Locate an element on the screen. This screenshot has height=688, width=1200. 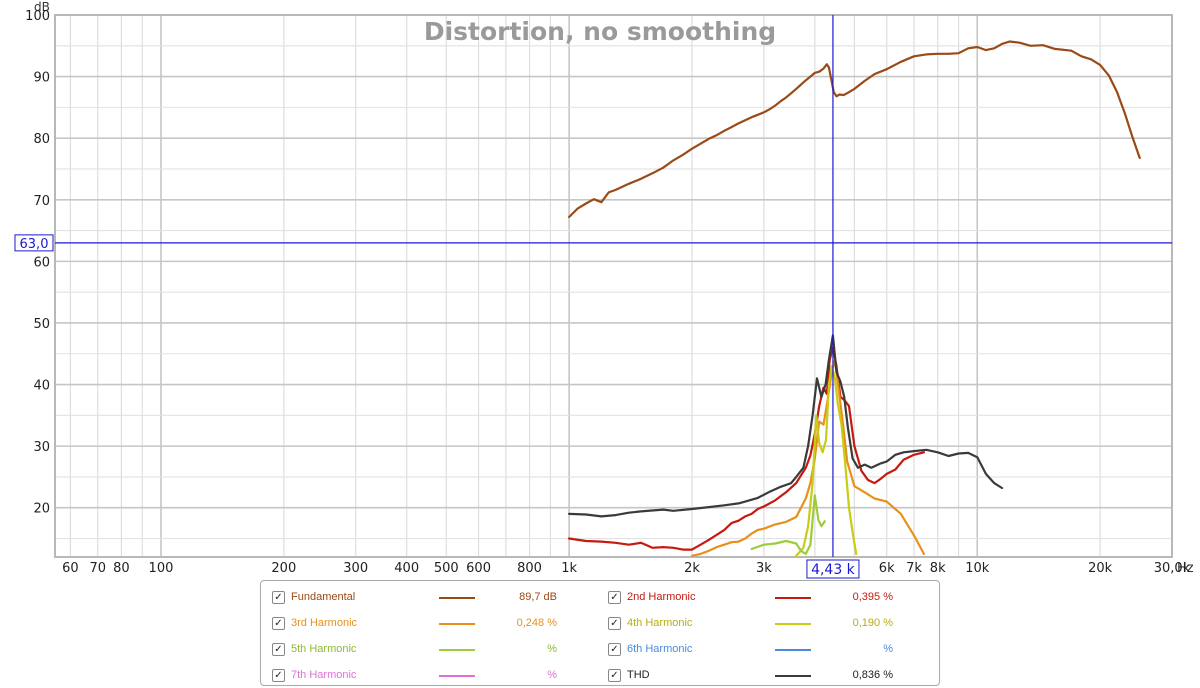
checkbox-2nd-harmonic: ✓ is located at coordinates (614, 597).